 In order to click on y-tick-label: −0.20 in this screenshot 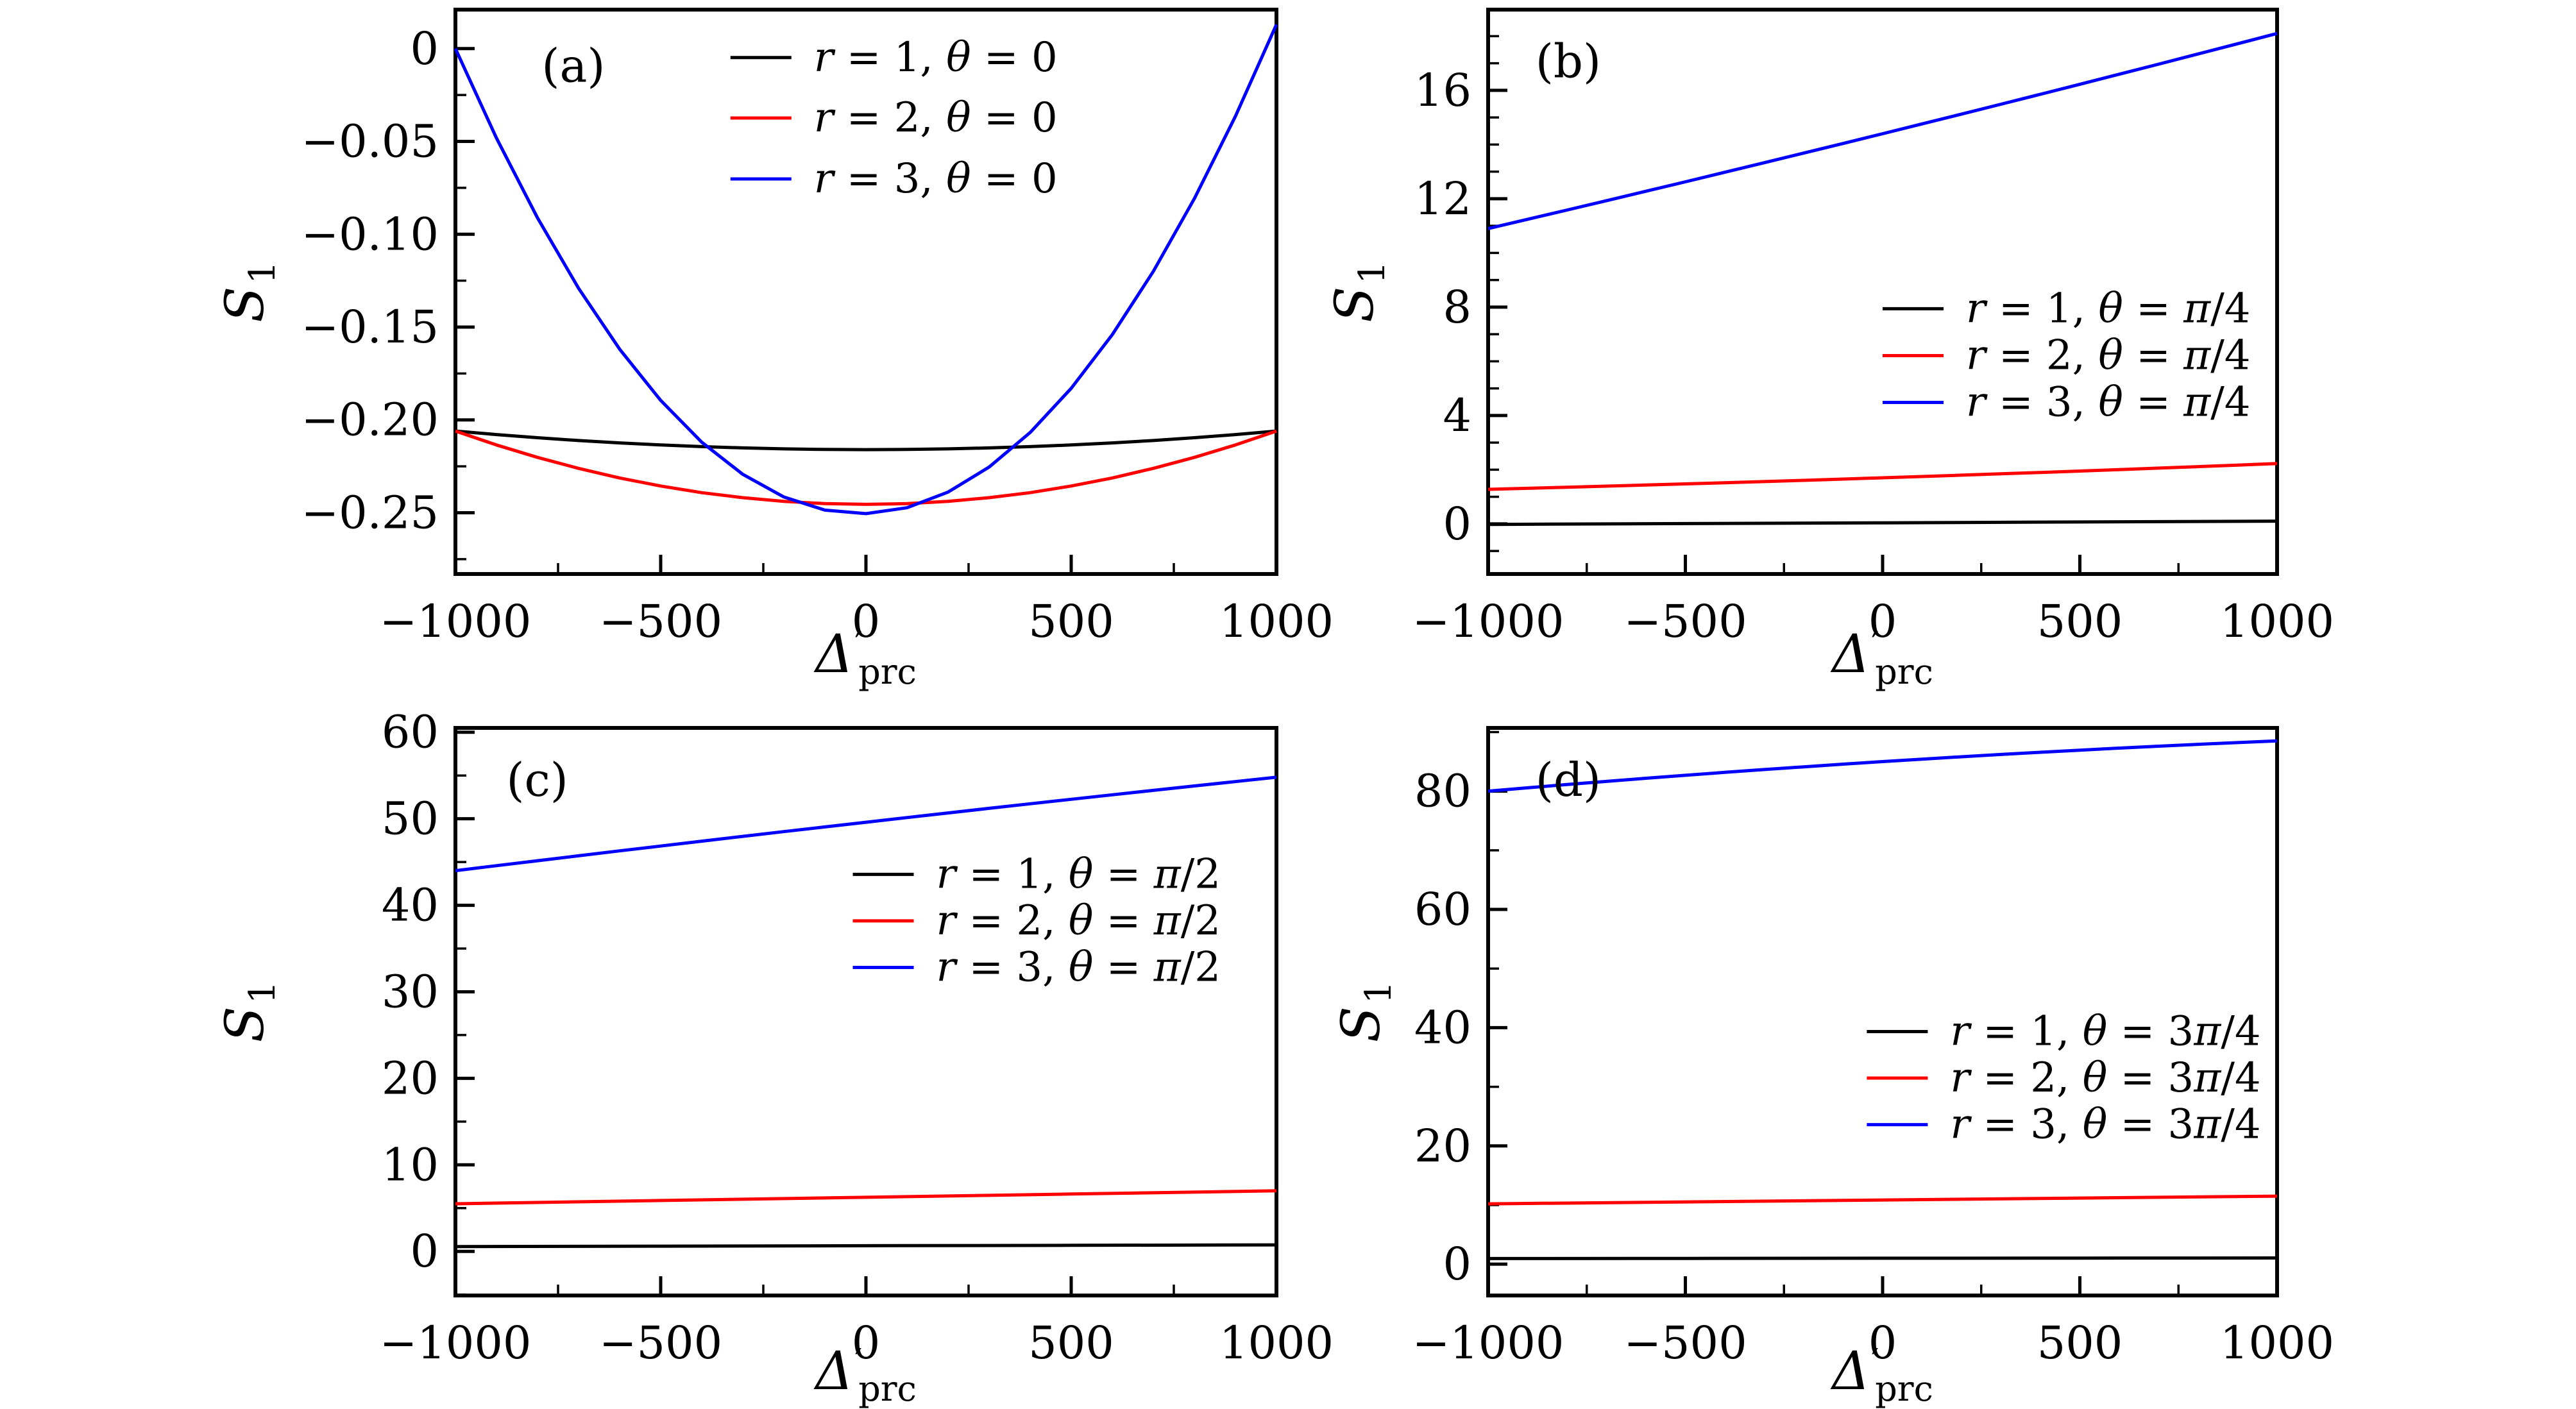, I will do `click(370, 420)`.